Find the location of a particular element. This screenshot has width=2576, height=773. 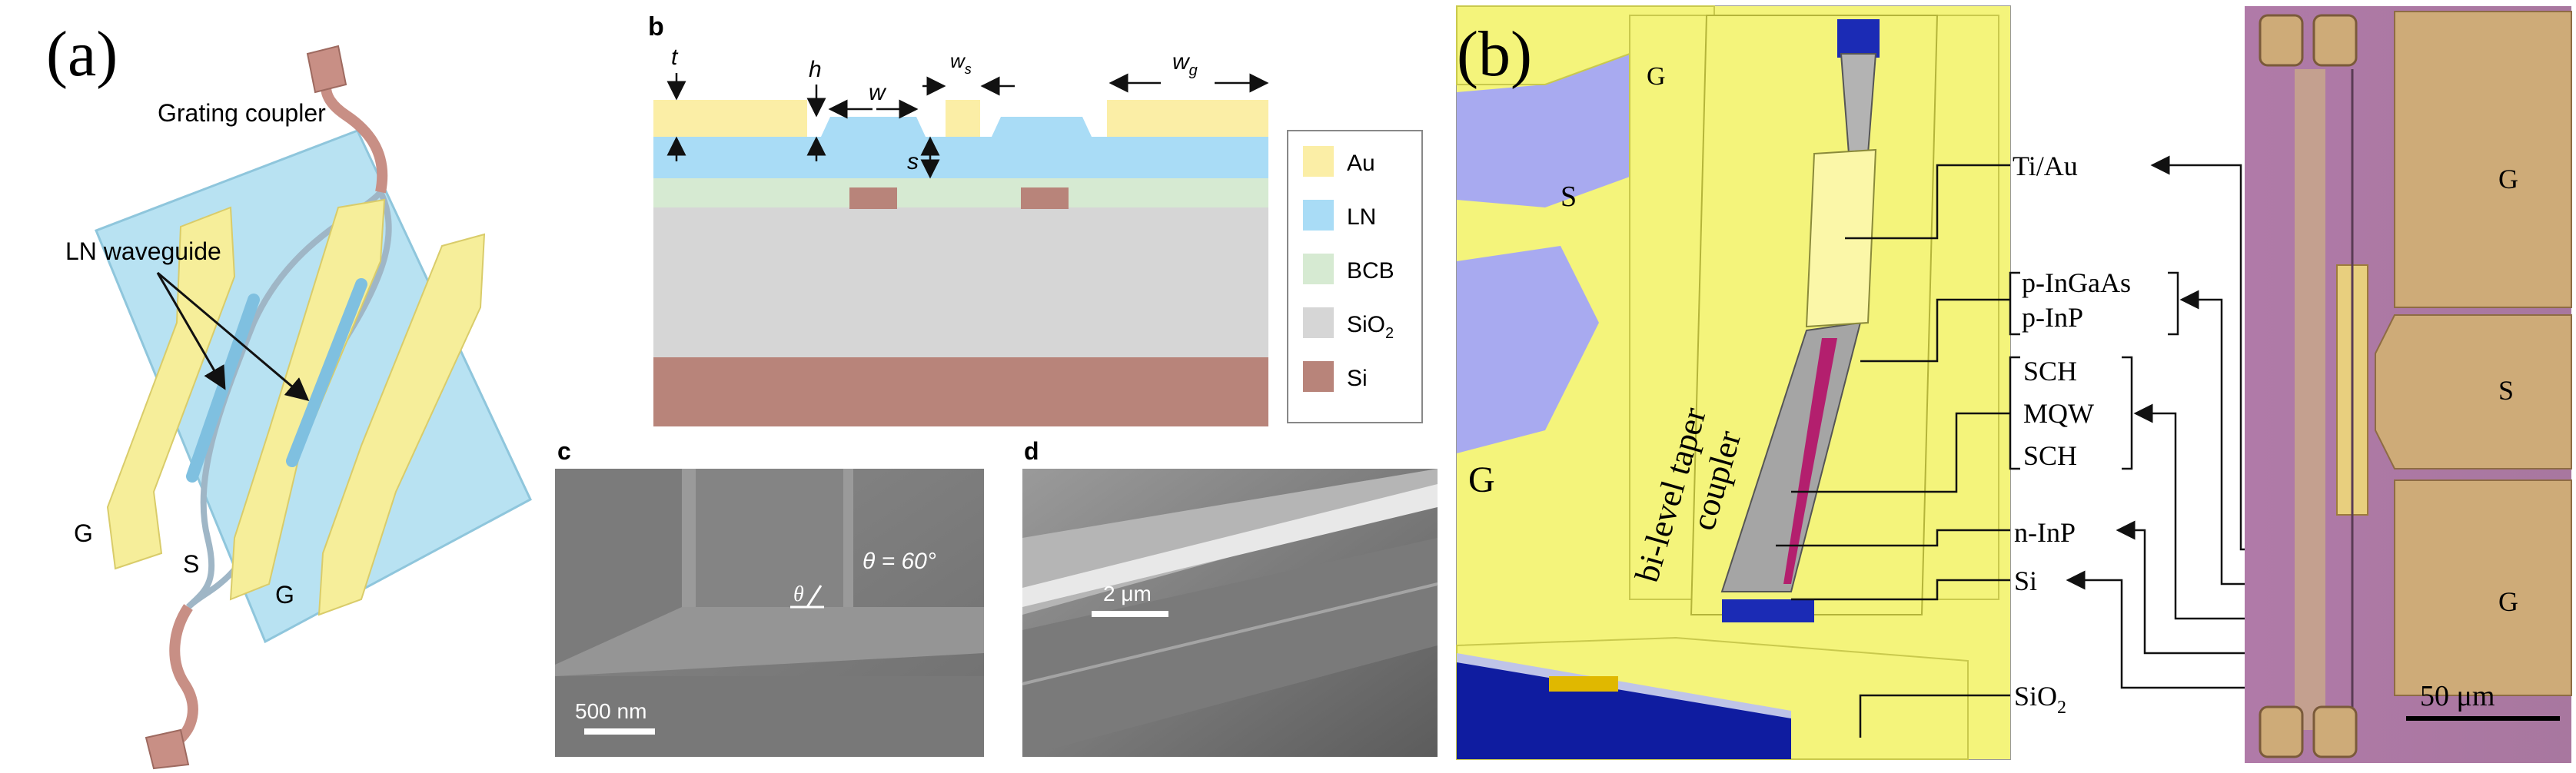

bracket-mqw-right is located at coordinates (2127, 413).